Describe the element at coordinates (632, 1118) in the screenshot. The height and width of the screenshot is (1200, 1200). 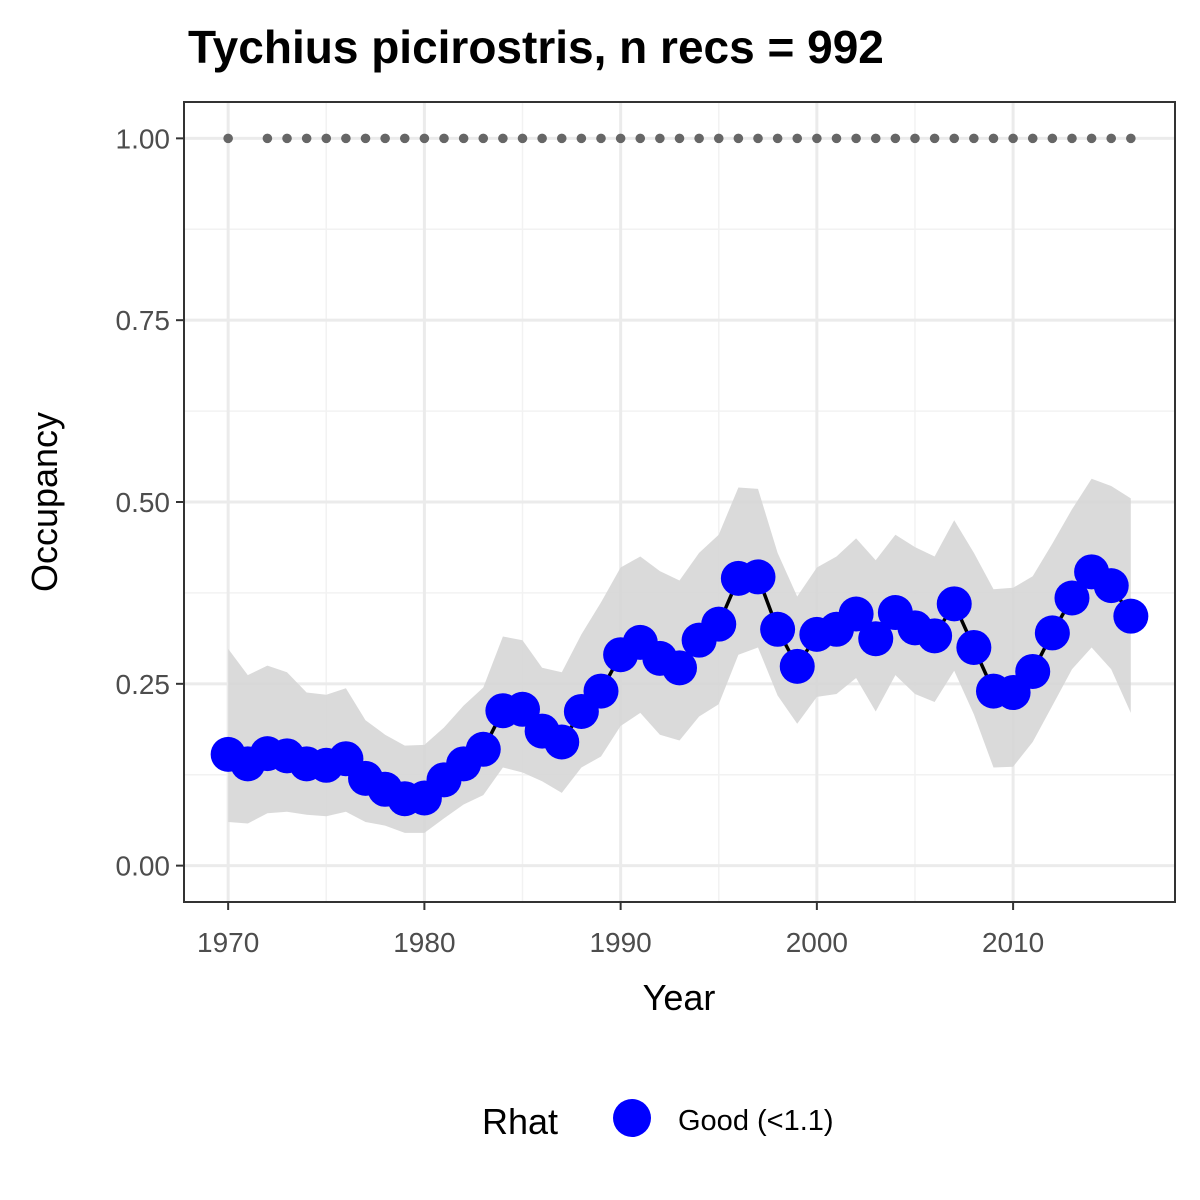
I see `legend-key-good` at that location.